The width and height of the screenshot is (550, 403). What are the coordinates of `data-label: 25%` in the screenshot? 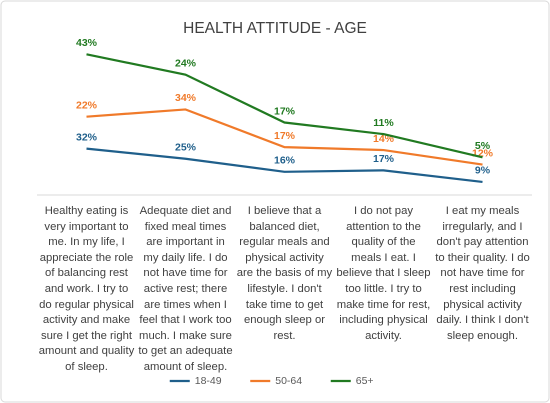 It's located at (186, 148).